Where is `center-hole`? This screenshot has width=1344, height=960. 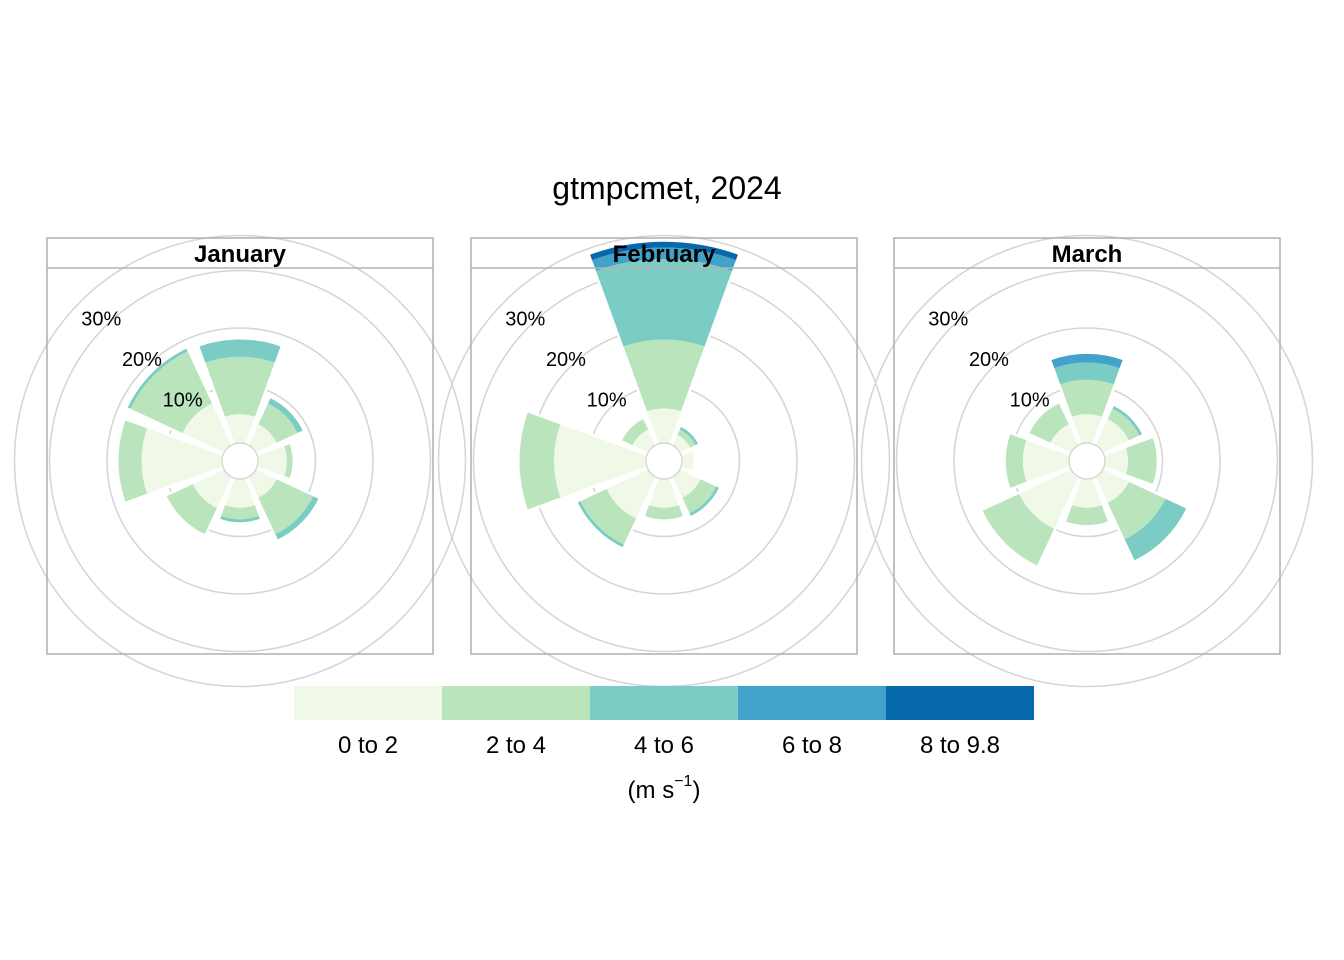
center-hole is located at coordinates (240, 461).